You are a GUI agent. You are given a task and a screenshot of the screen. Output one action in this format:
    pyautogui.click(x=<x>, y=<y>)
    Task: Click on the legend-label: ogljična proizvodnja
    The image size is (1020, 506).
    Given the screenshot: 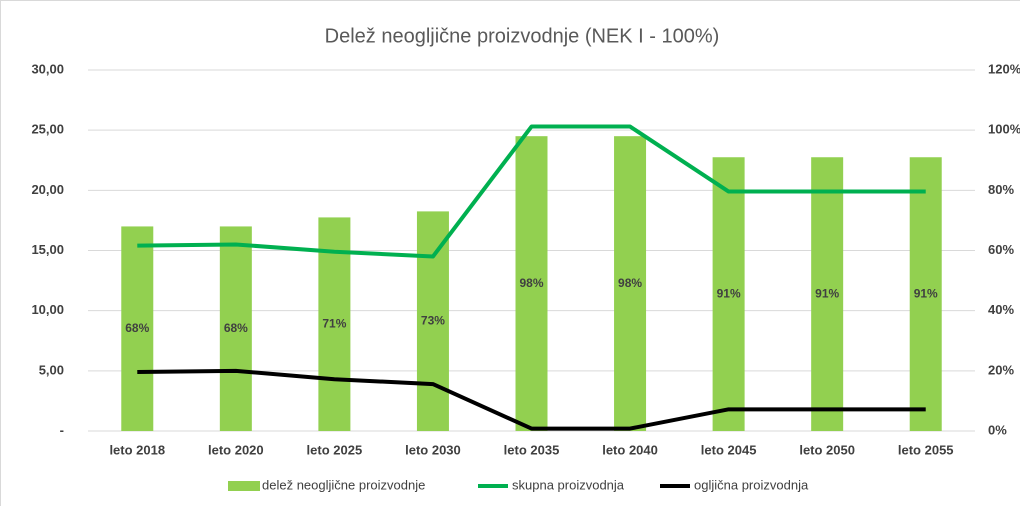 What is the action you would take?
    pyautogui.click(x=751, y=484)
    